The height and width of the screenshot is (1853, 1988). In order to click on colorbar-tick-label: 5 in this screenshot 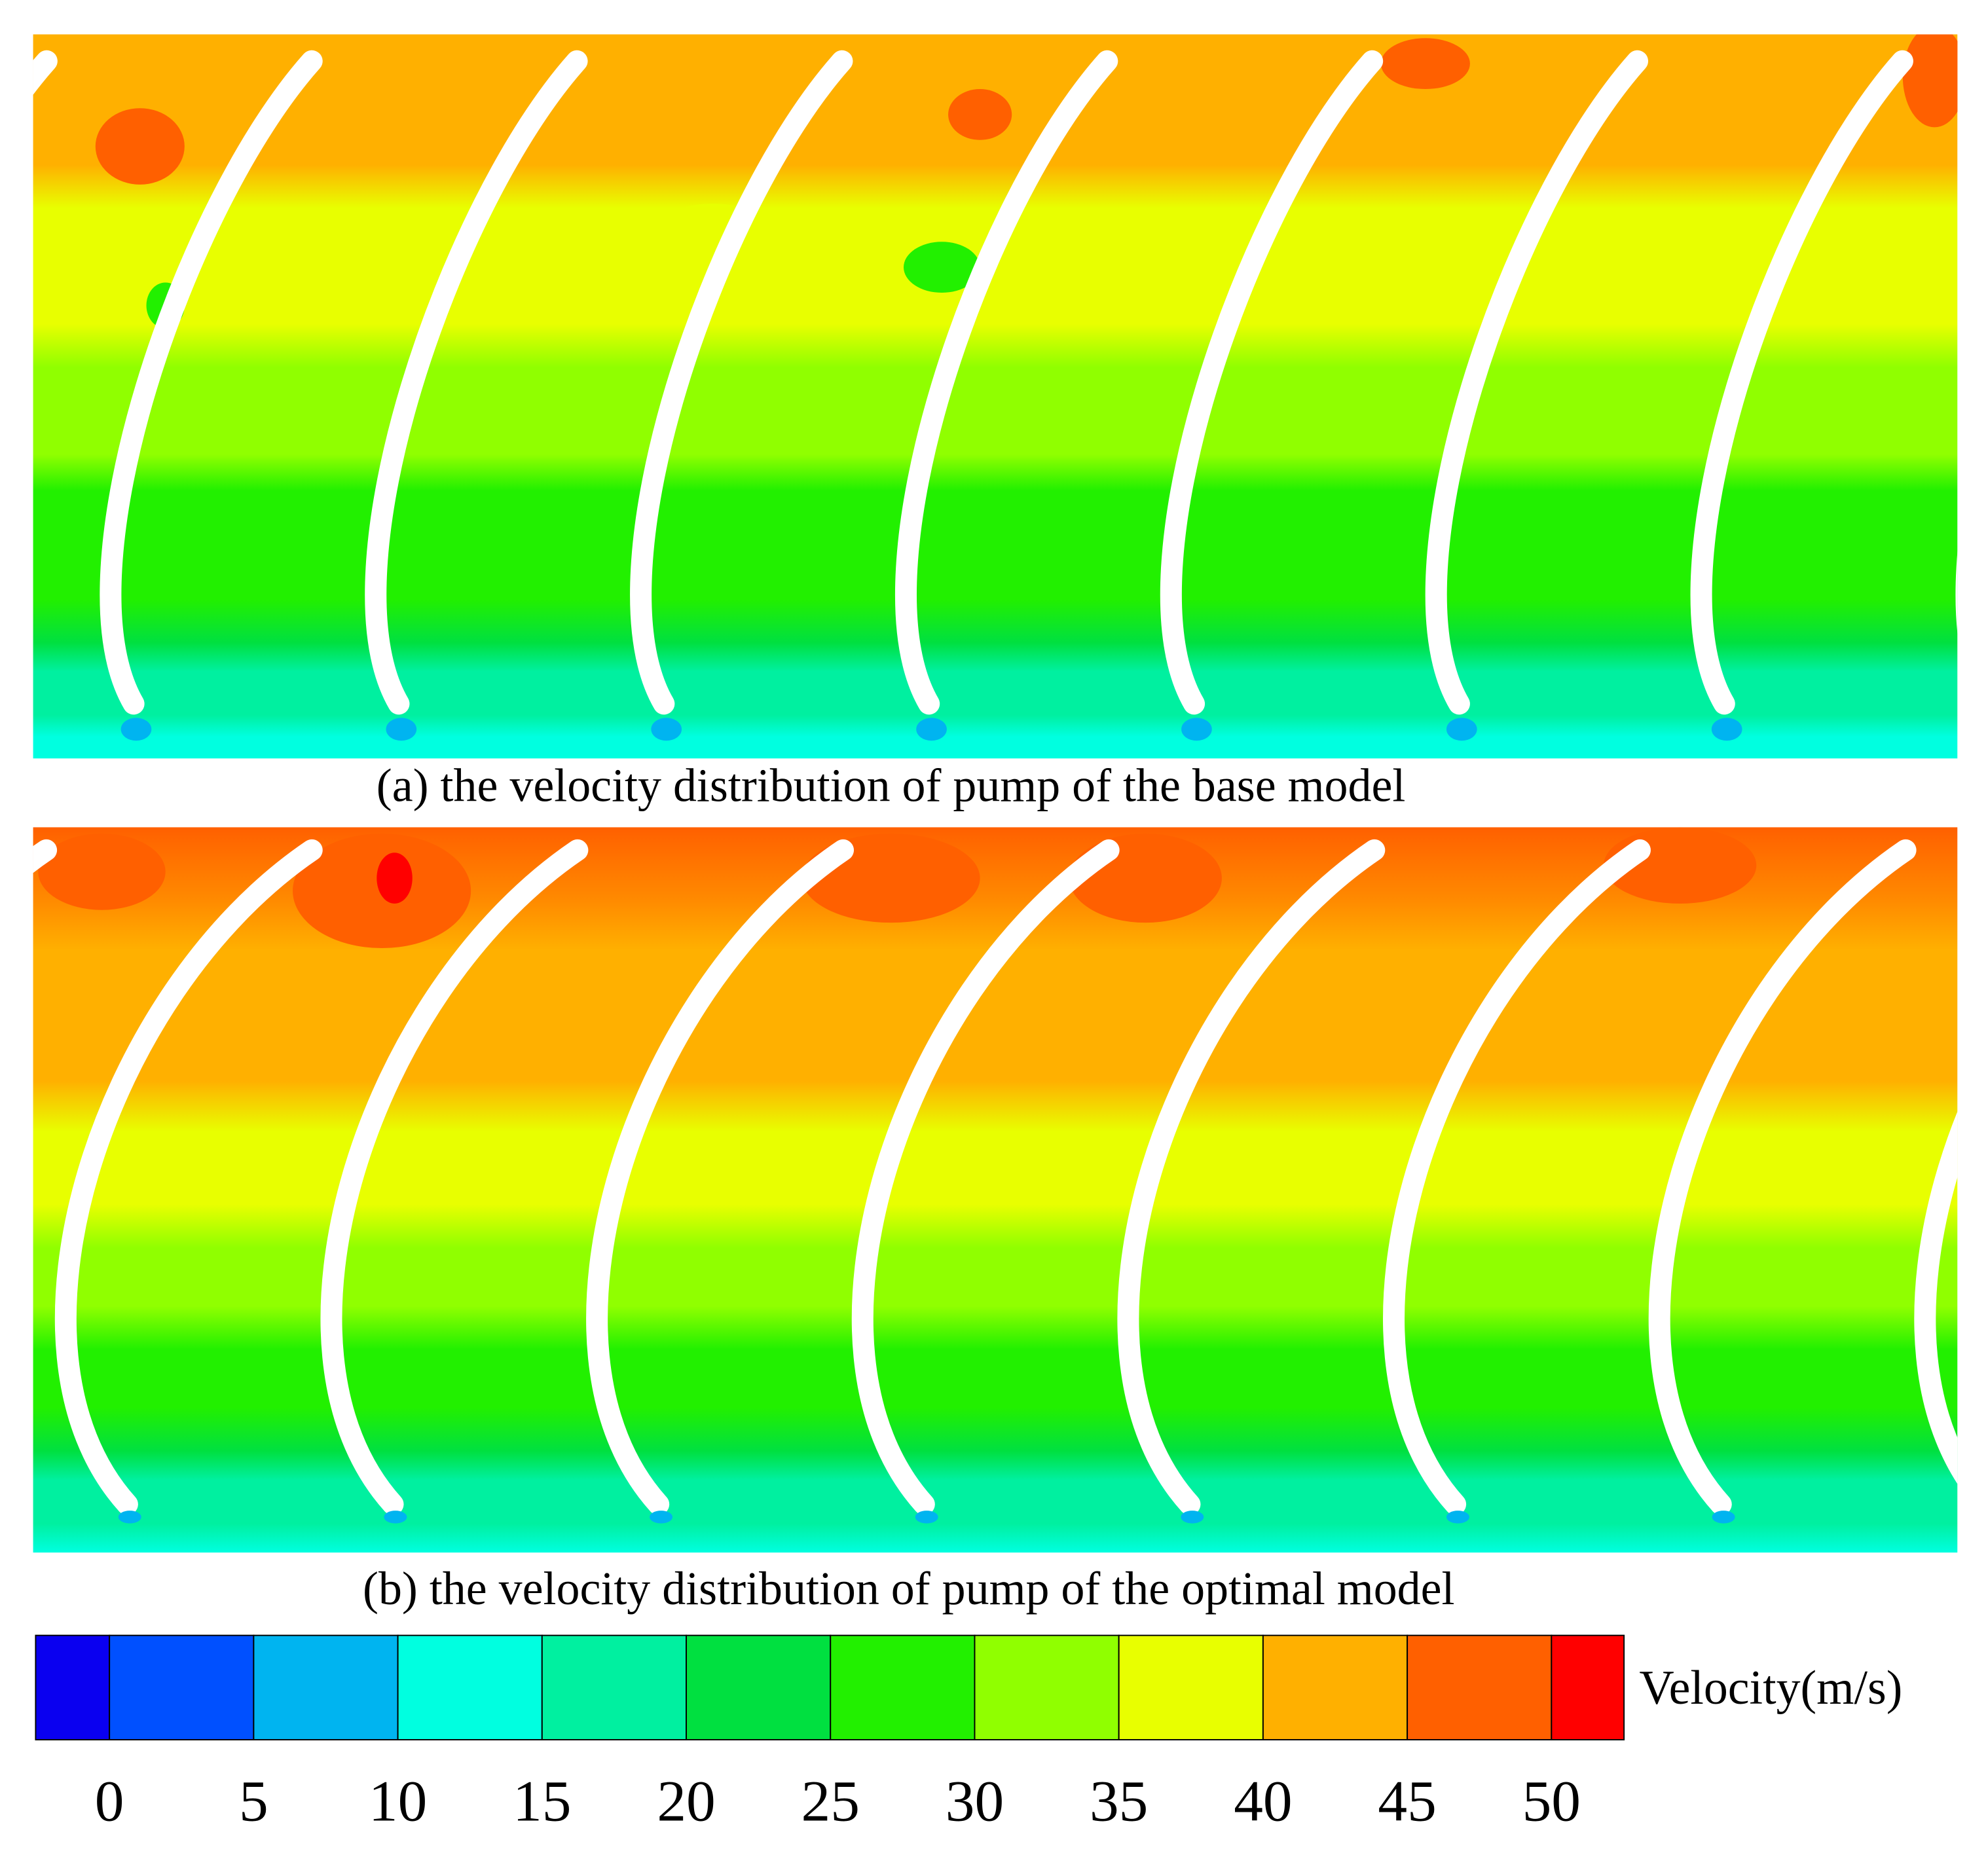, I will do `click(253, 1801)`.